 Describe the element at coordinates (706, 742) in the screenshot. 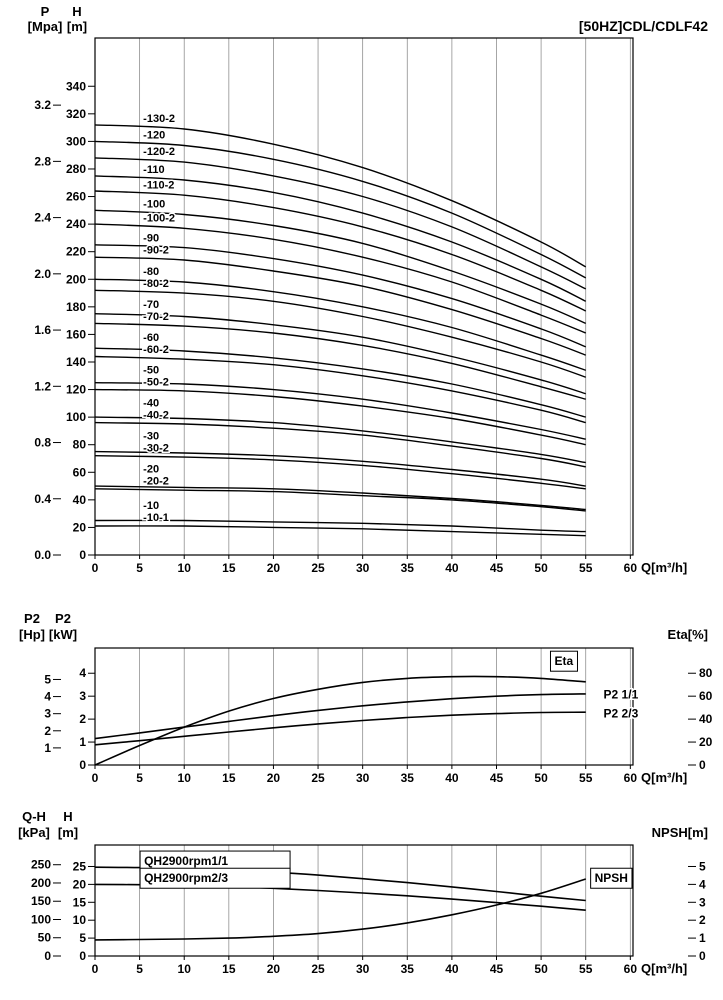

I see `right-tick-label: 20` at that location.